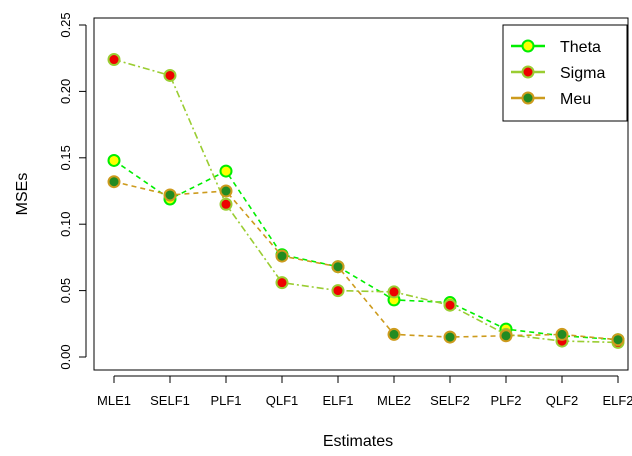  What do you see at coordinates (22, 194) in the screenshot?
I see `y-axis-title: MSEs` at bounding box center [22, 194].